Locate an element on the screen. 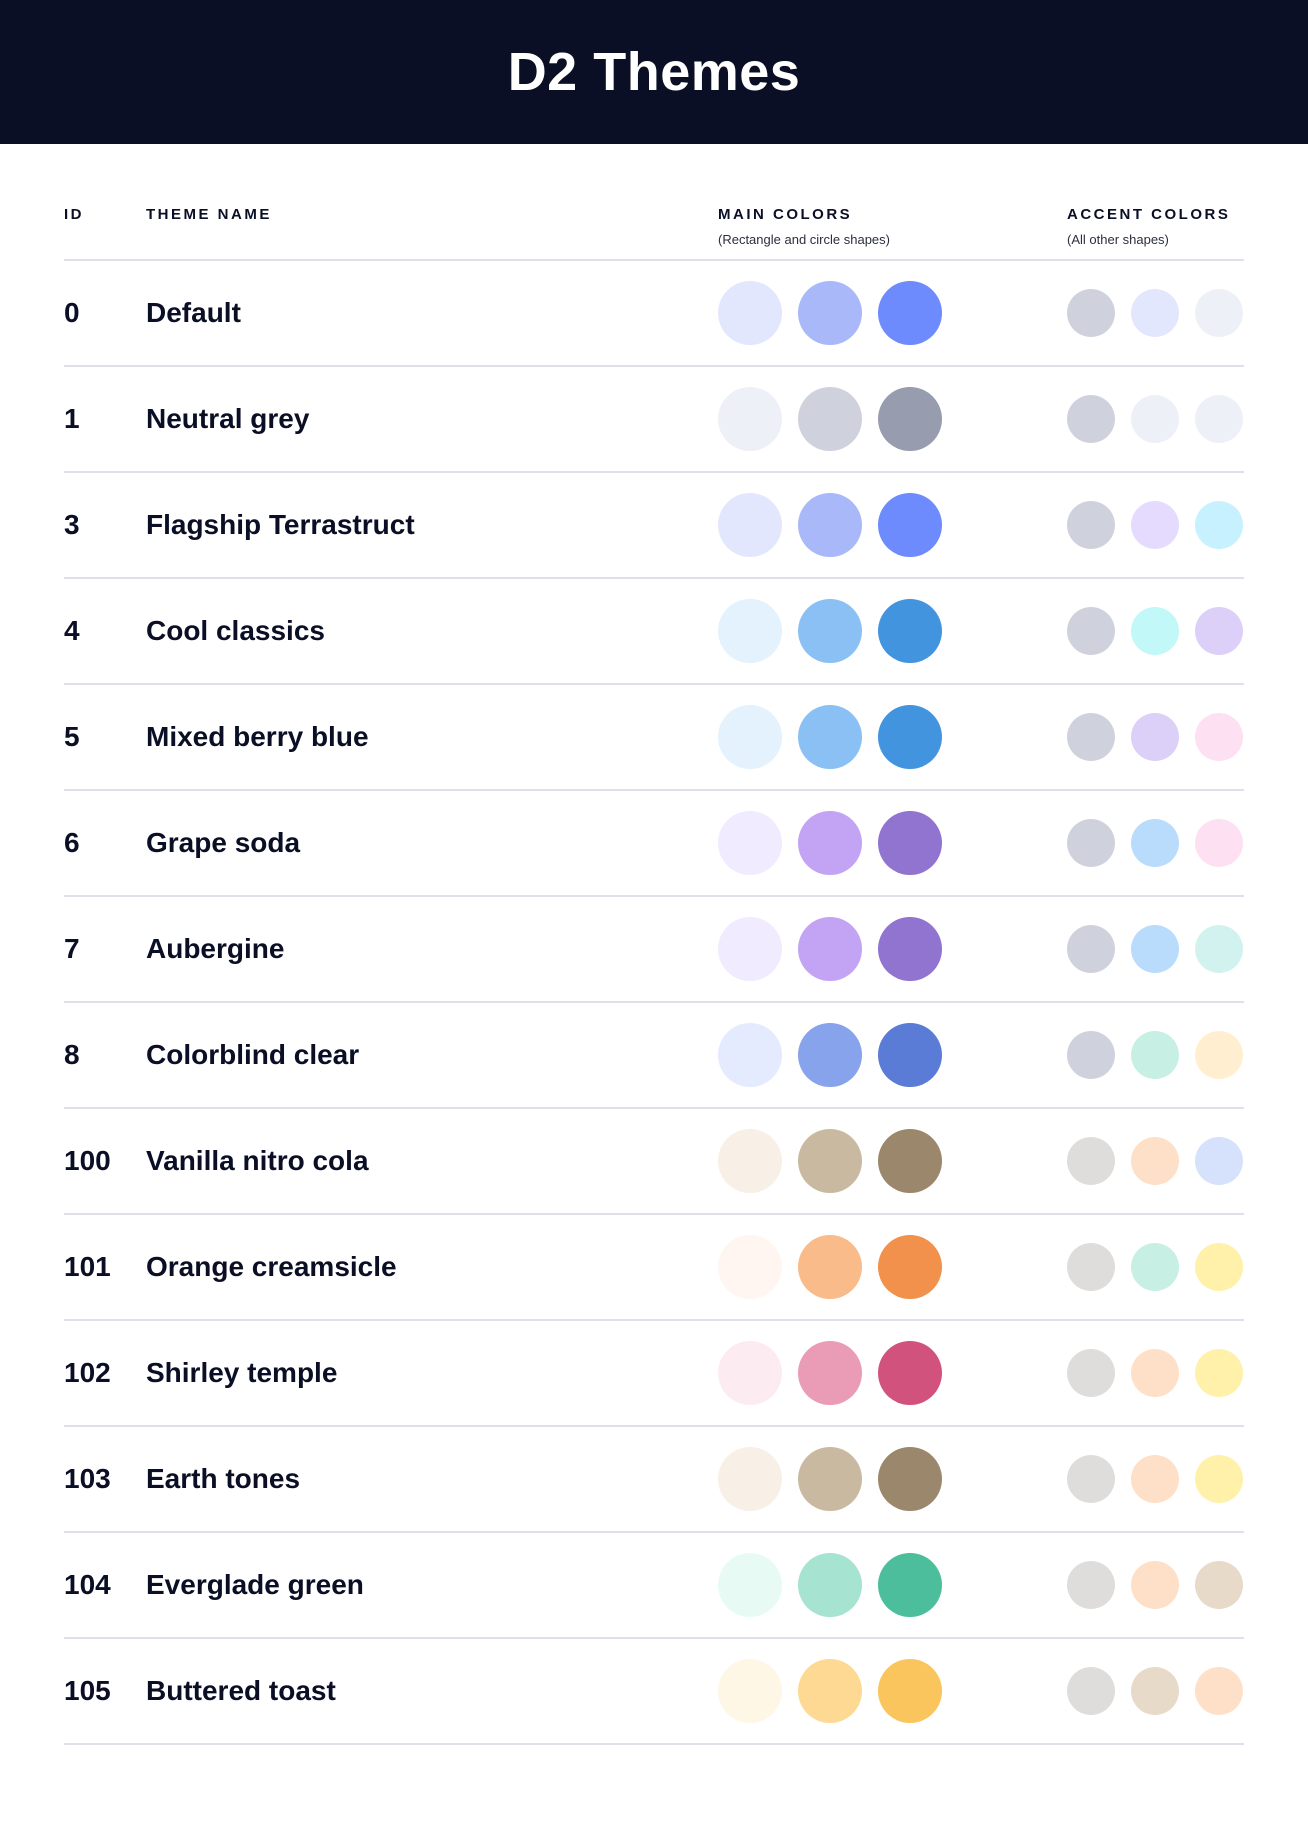  theme-name: Earth tones is located at coordinates (223, 1478).